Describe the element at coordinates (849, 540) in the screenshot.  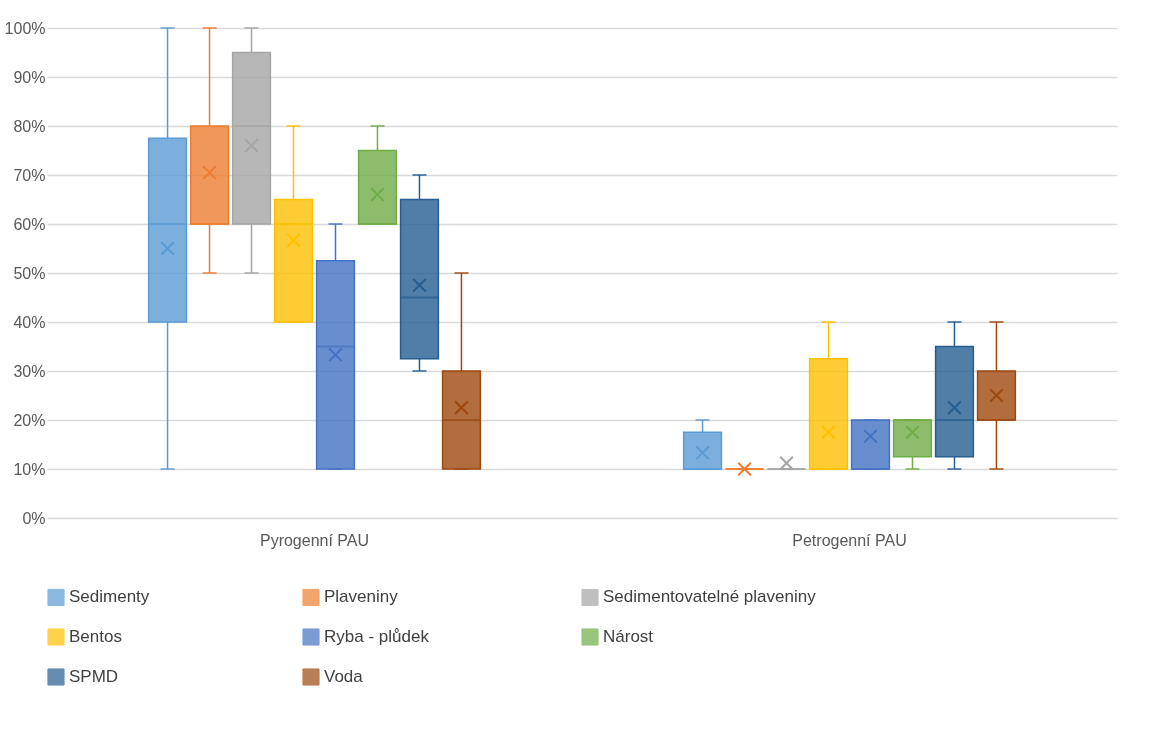
I see `x-tick-label: Petrogenní PAU` at that location.